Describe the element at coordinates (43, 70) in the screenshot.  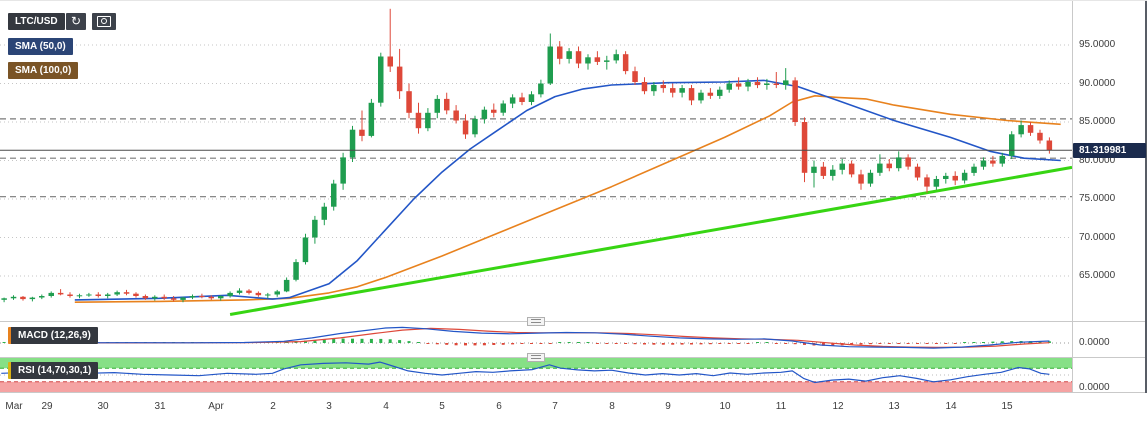
I see `sma100-indicator-label: SMA (100,0)` at that location.